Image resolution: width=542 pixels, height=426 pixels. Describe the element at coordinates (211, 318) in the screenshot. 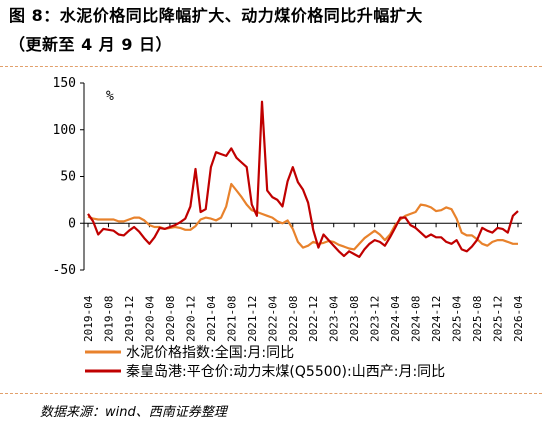

I see `x-tick-label: 2021-04` at that location.